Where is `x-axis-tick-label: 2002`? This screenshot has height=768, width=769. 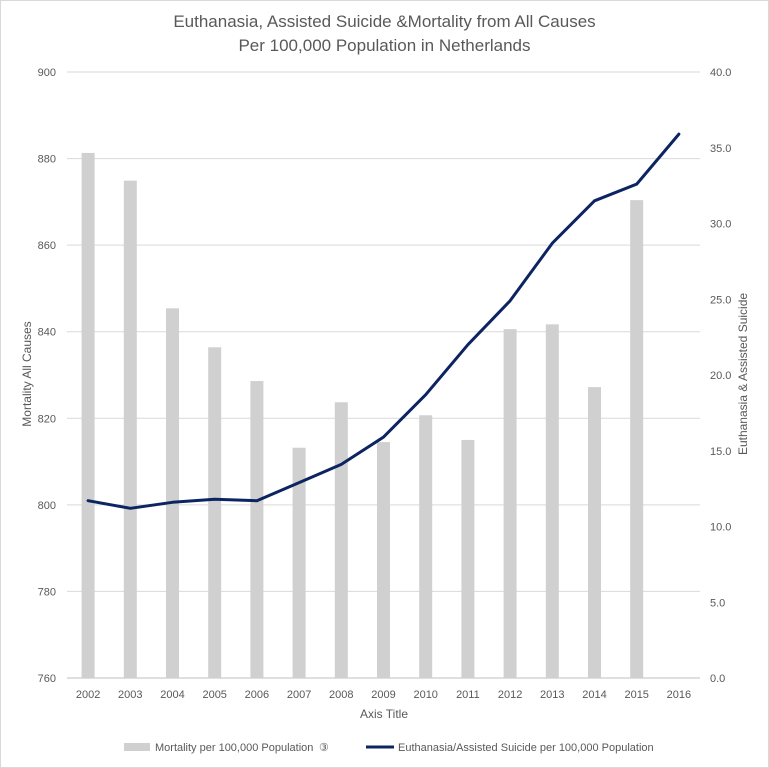
x-axis-tick-label: 2002 is located at coordinates (88, 695).